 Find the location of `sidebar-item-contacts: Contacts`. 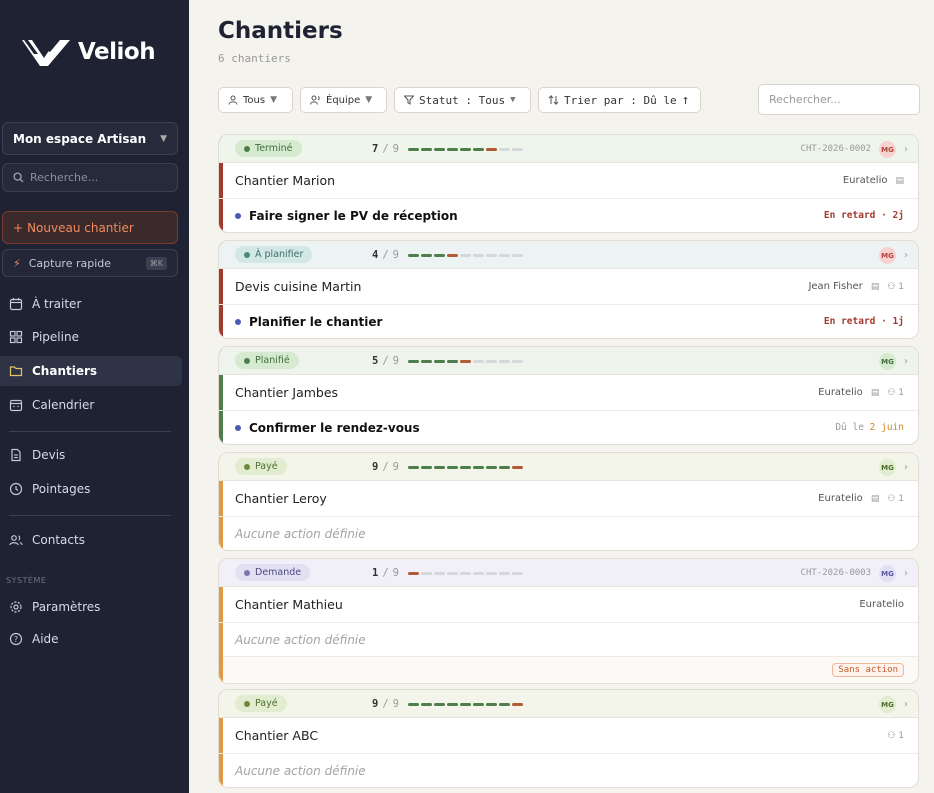

sidebar-item-contacts: Contacts is located at coordinates (91, 540).